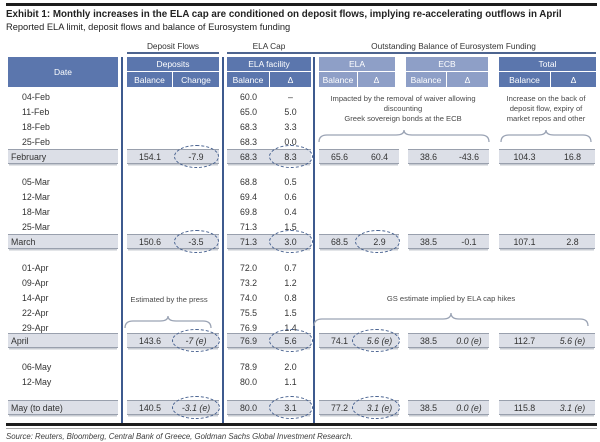 The width and height of the screenshot is (600, 442). Describe the element at coordinates (149, 79) in the screenshot. I see `header-deposits-balance: Balance` at that location.